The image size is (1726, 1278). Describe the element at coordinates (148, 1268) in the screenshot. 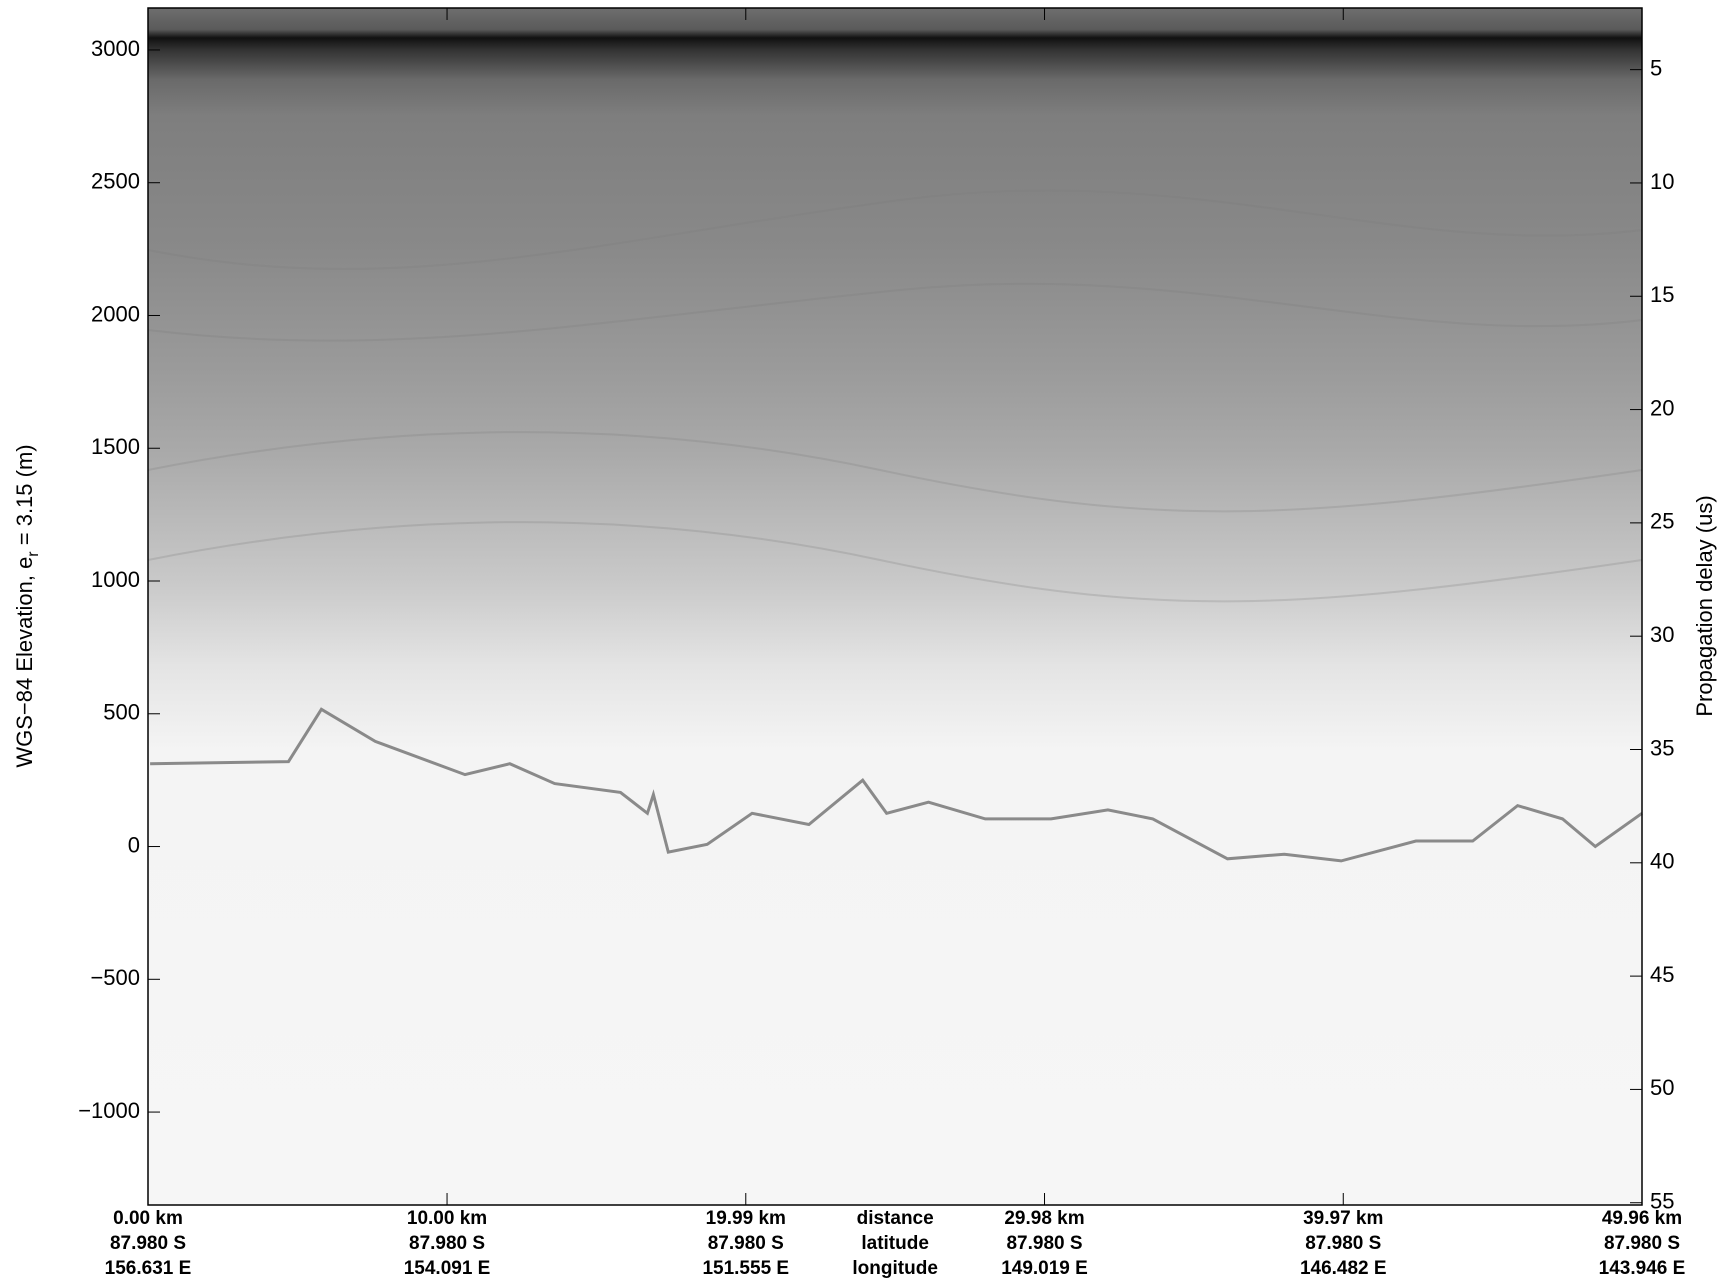

I see `longitude-label: 156.631 E` at that location.